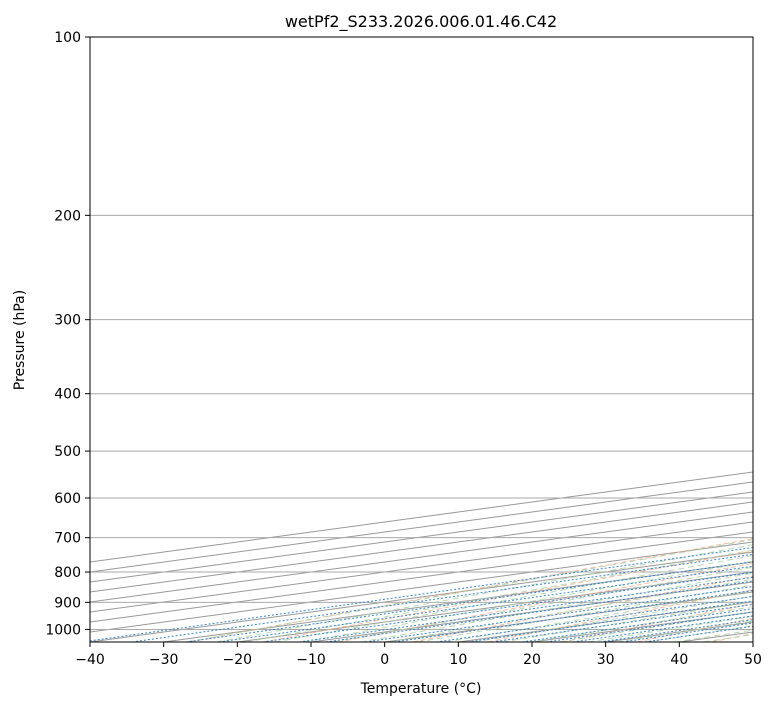  I want to click on y-tick-label: 1000, so click(63, 630).